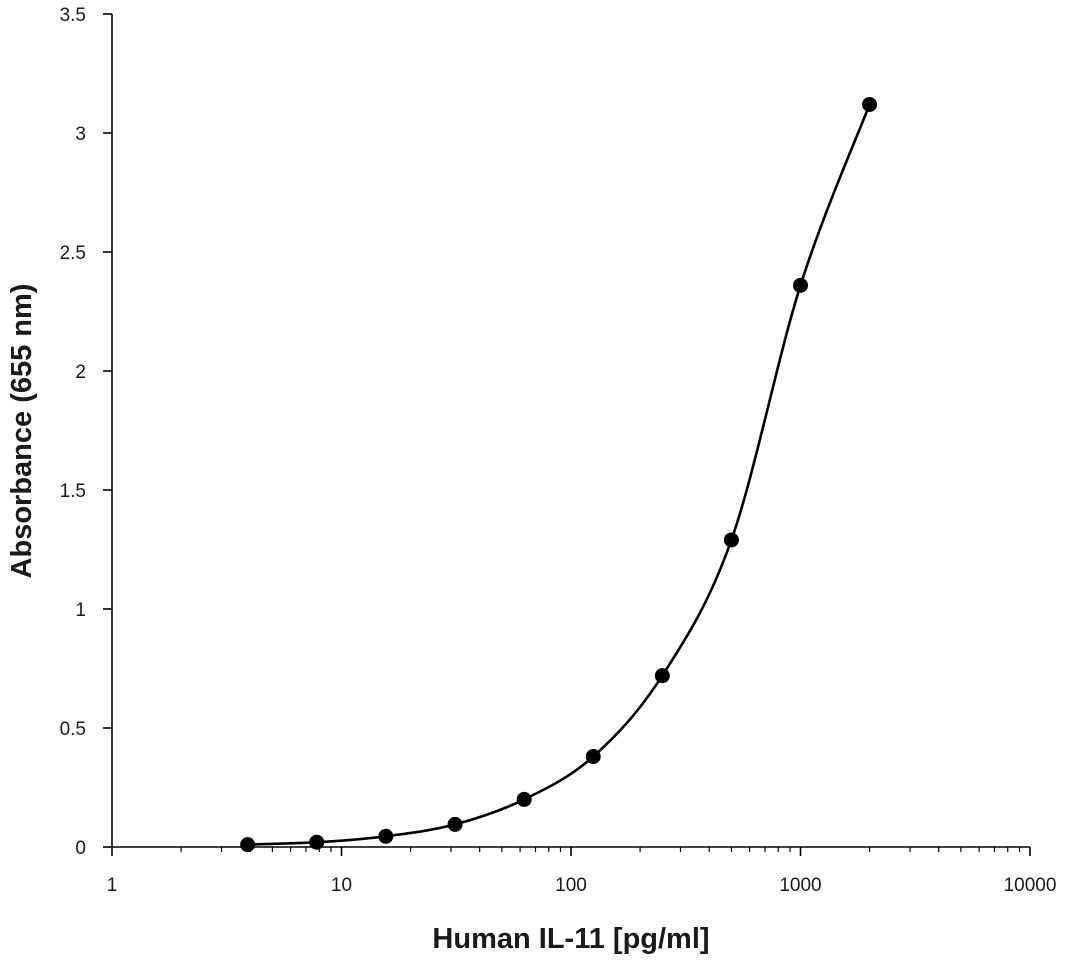 This screenshot has height=973, width=1080. What do you see at coordinates (341, 885) in the screenshot?
I see `x-tick-label: 10` at bounding box center [341, 885].